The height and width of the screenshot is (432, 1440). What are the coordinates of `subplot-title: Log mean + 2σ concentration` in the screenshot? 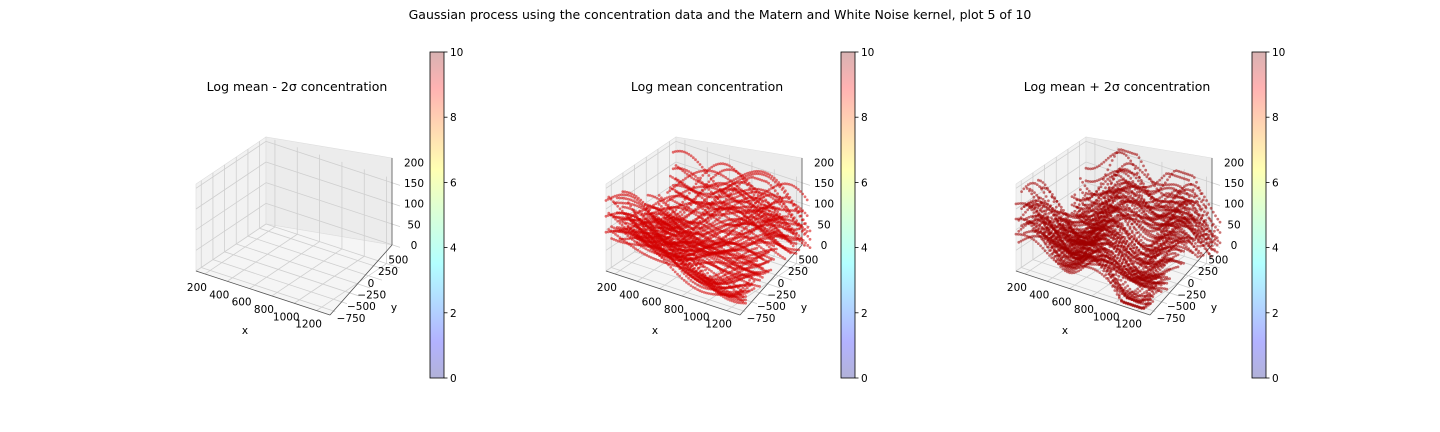 It's located at (1117, 86).